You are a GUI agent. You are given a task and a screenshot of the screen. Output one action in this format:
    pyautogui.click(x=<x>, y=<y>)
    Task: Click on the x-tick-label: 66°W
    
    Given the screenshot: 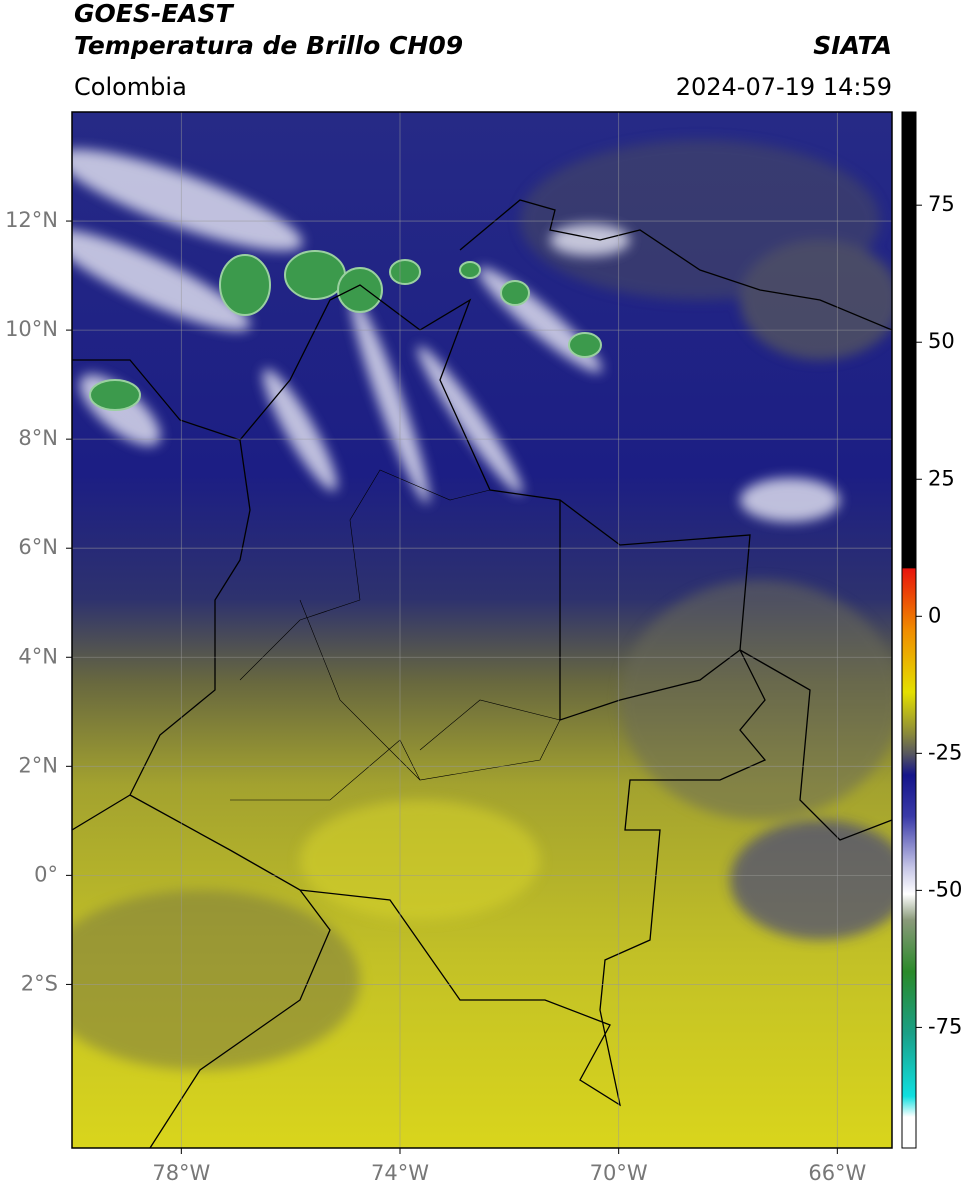 What is the action you would take?
    pyautogui.click(x=837, y=1173)
    